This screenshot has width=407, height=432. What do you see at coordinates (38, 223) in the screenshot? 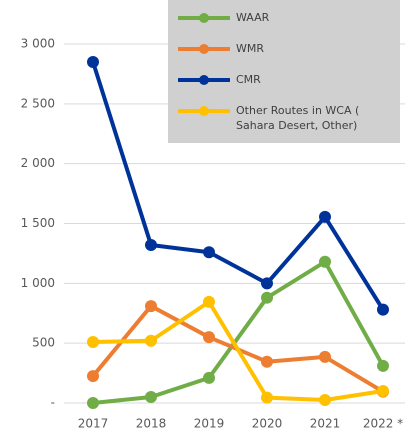
I see `y-tick-label: 1 500` at bounding box center [38, 223].